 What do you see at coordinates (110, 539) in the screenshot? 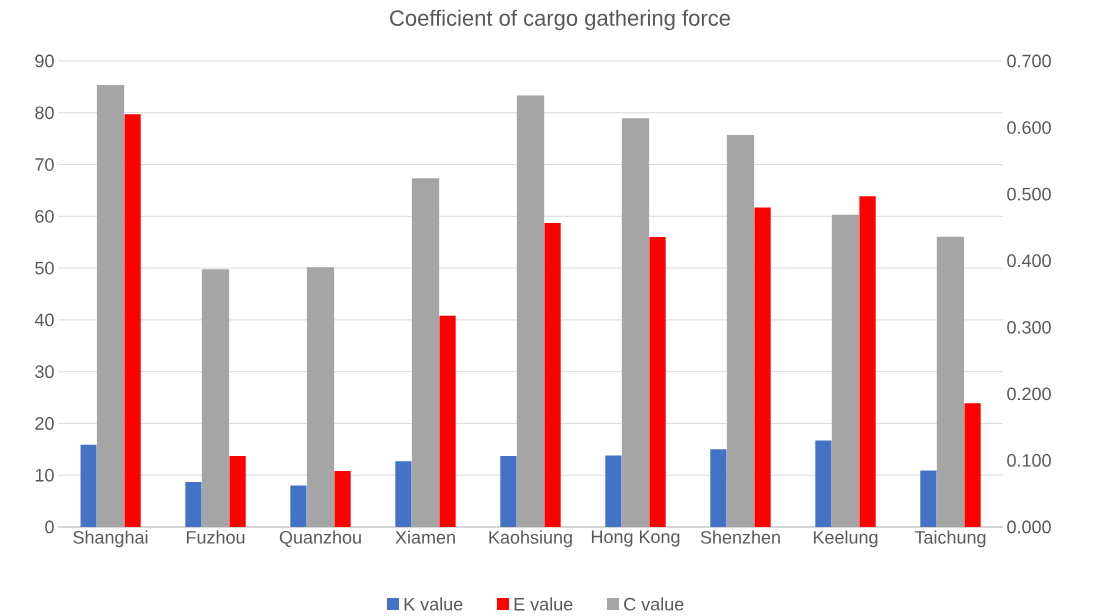
I see `x-tick-label: Shanghai` at bounding box center [110, 539].